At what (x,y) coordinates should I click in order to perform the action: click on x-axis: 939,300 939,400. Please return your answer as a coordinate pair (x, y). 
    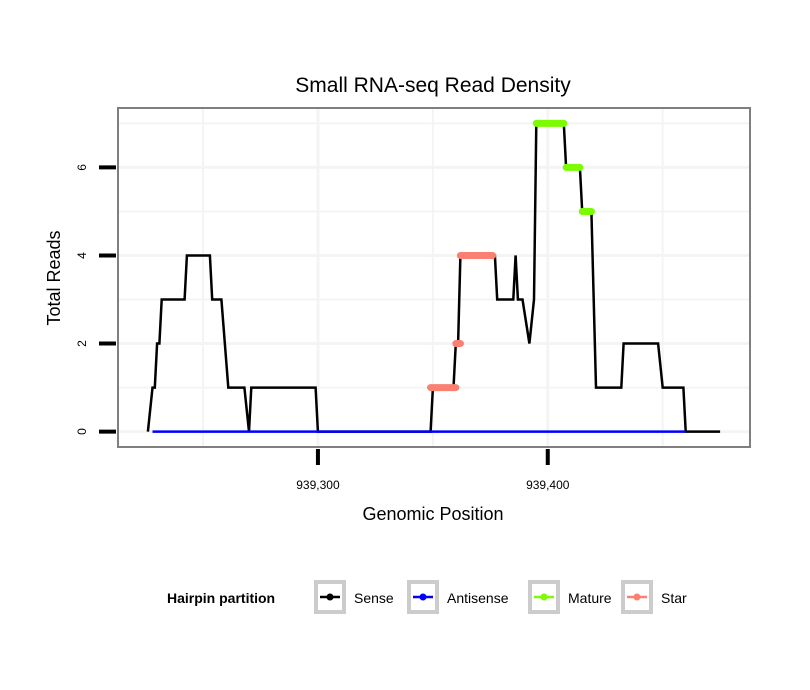
    Looking at the image, I should click on (433, 470).